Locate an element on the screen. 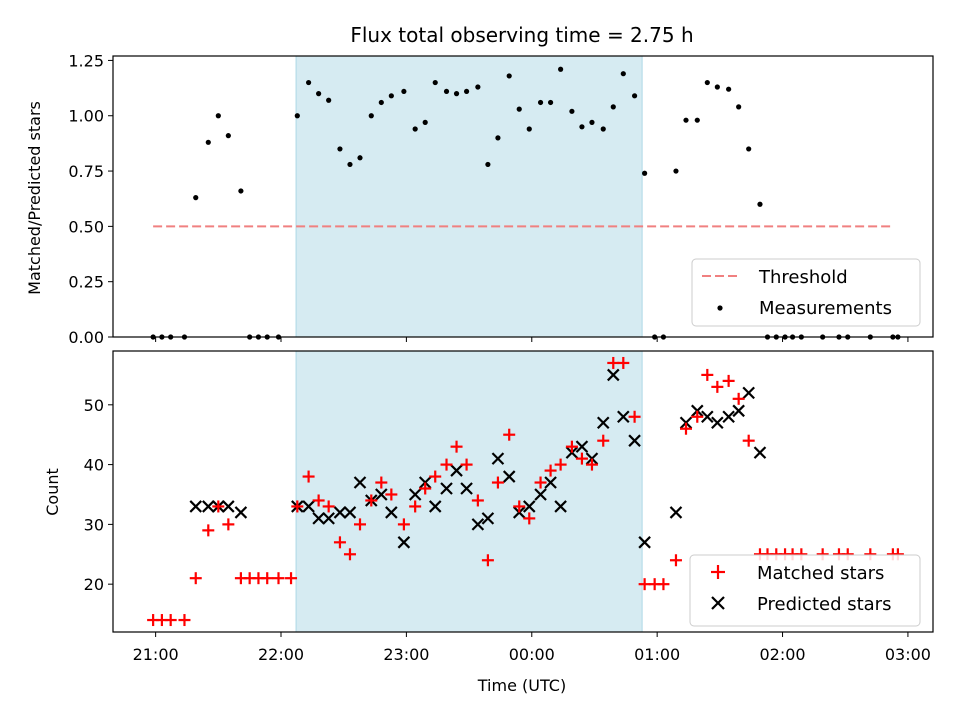 The width and height of the screenshot is (960, 724). count-x-tick-label: 21:00 is located at coordinates (156, 654).